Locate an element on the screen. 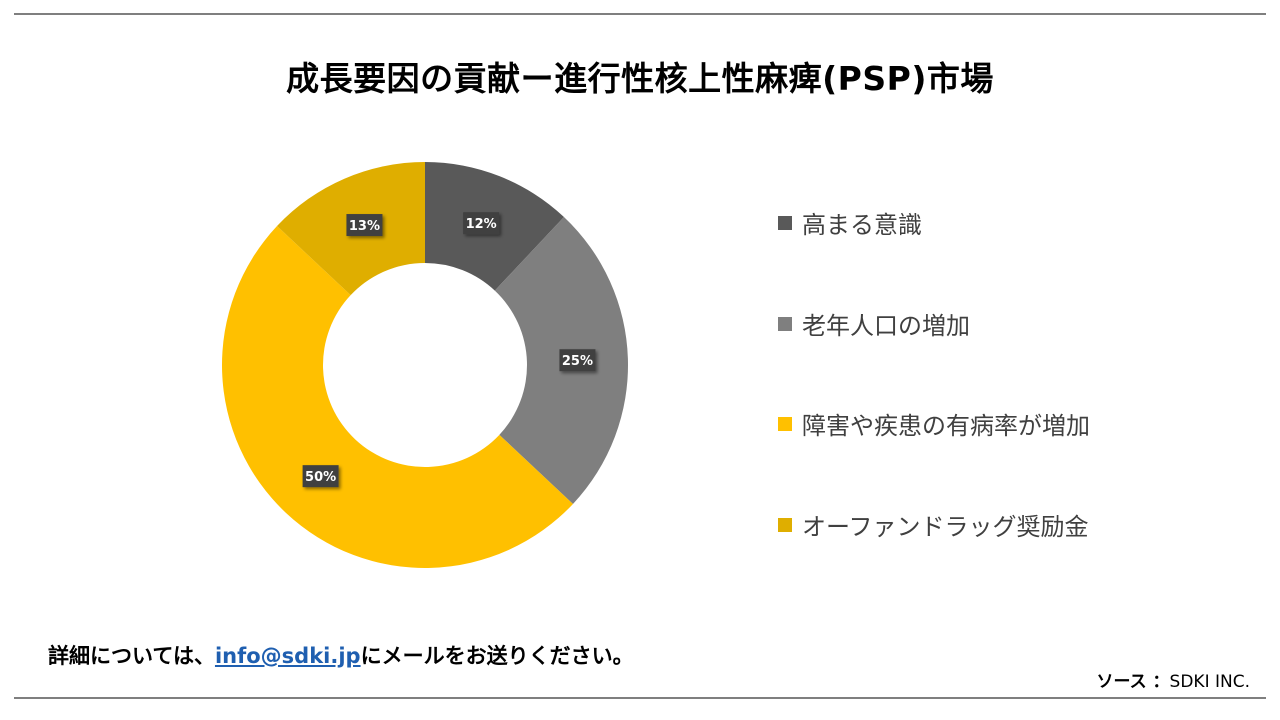 Image resolution: width=1280 pixels, height=720 pixels. contact-prefix: 詳細については、 is located at coordinates (131, 656).